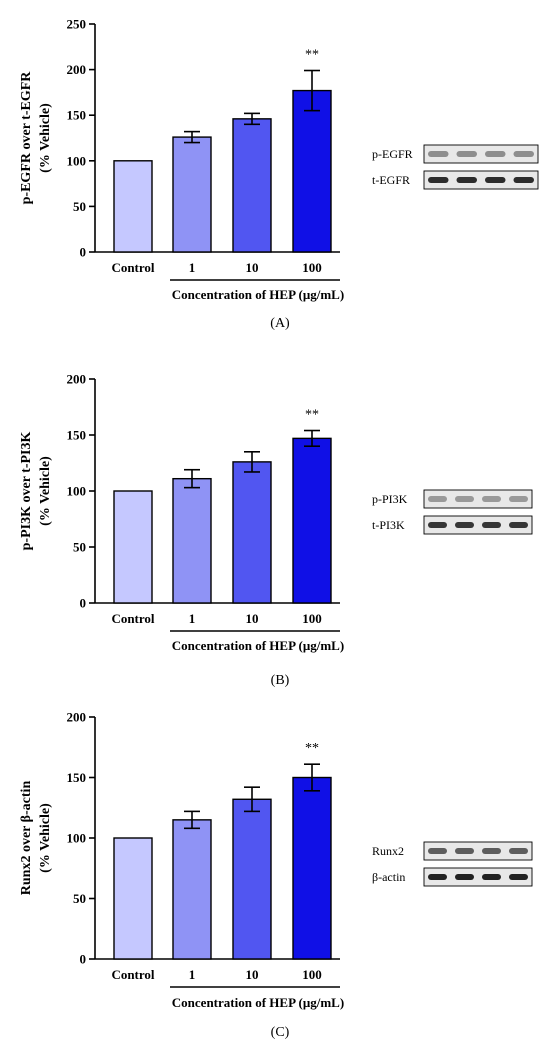  What do you see at coordinates (26, 138) in the screenshot?
I see `y-axis-label: p-EGFR over t-EGFR` at bounding box center [26, 138].